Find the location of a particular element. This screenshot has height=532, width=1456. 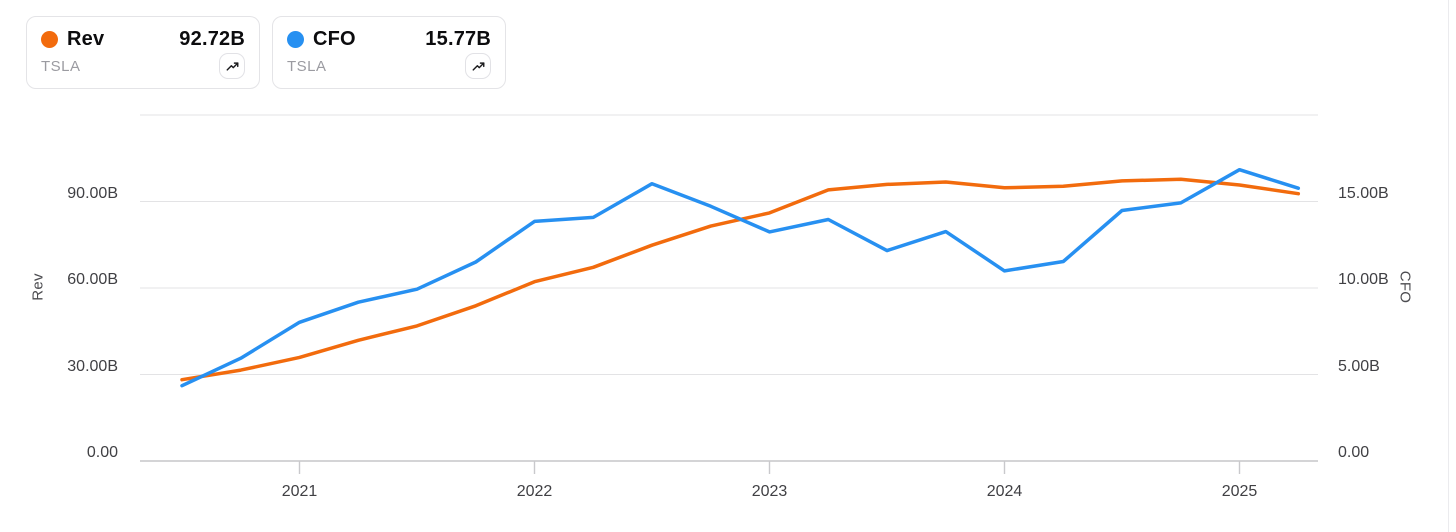

metric-name: Rev is located at coordinates (86, 39).